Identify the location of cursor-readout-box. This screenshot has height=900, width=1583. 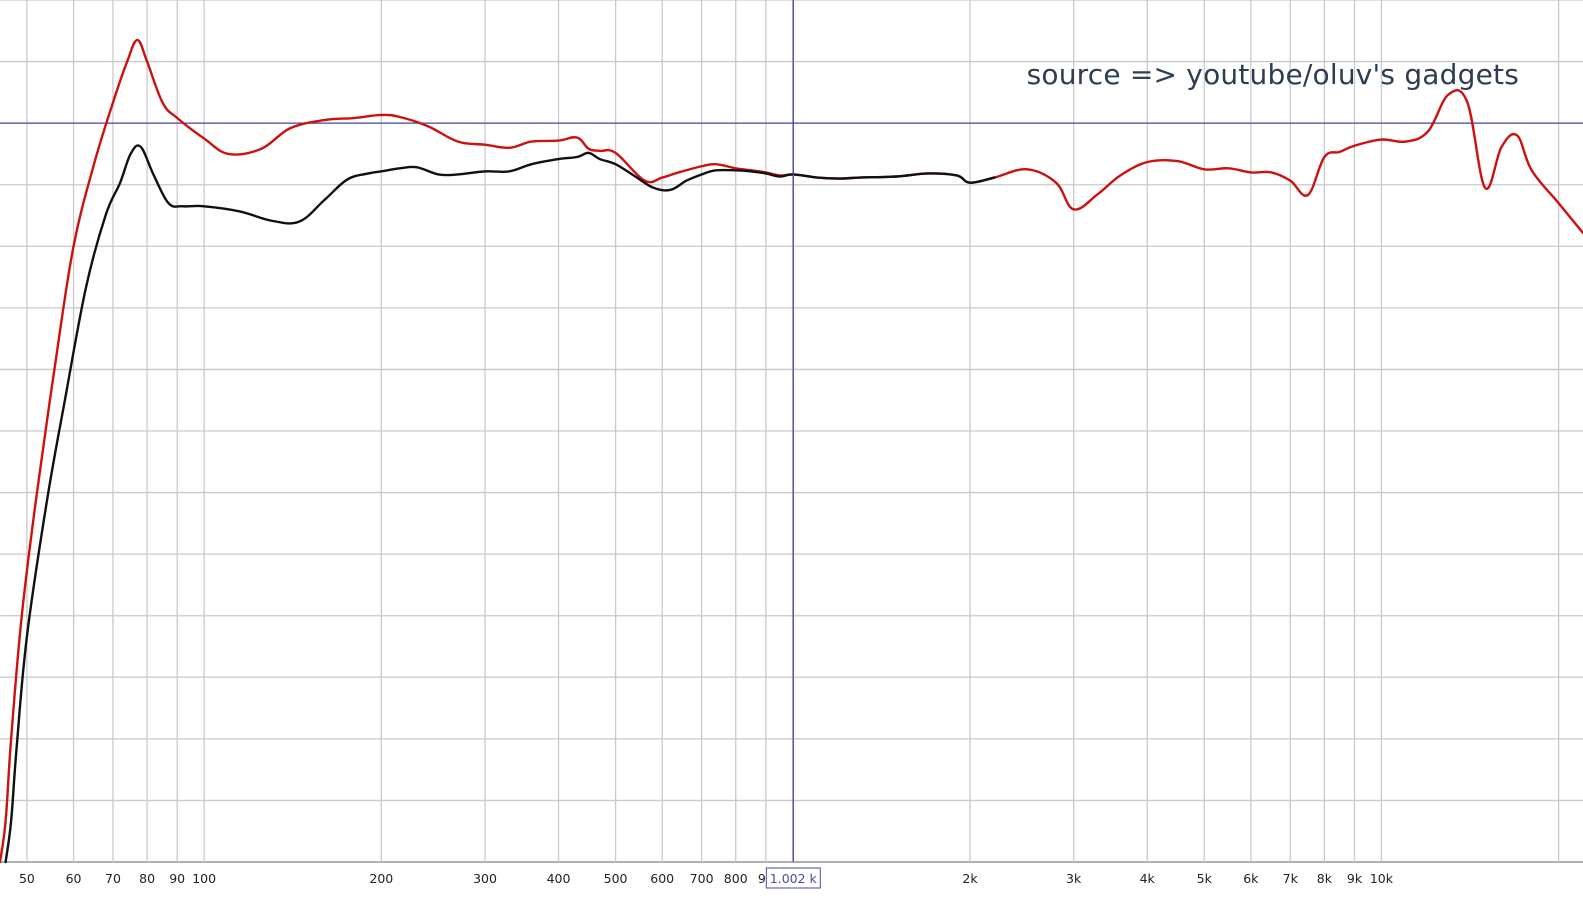
(793, 878).